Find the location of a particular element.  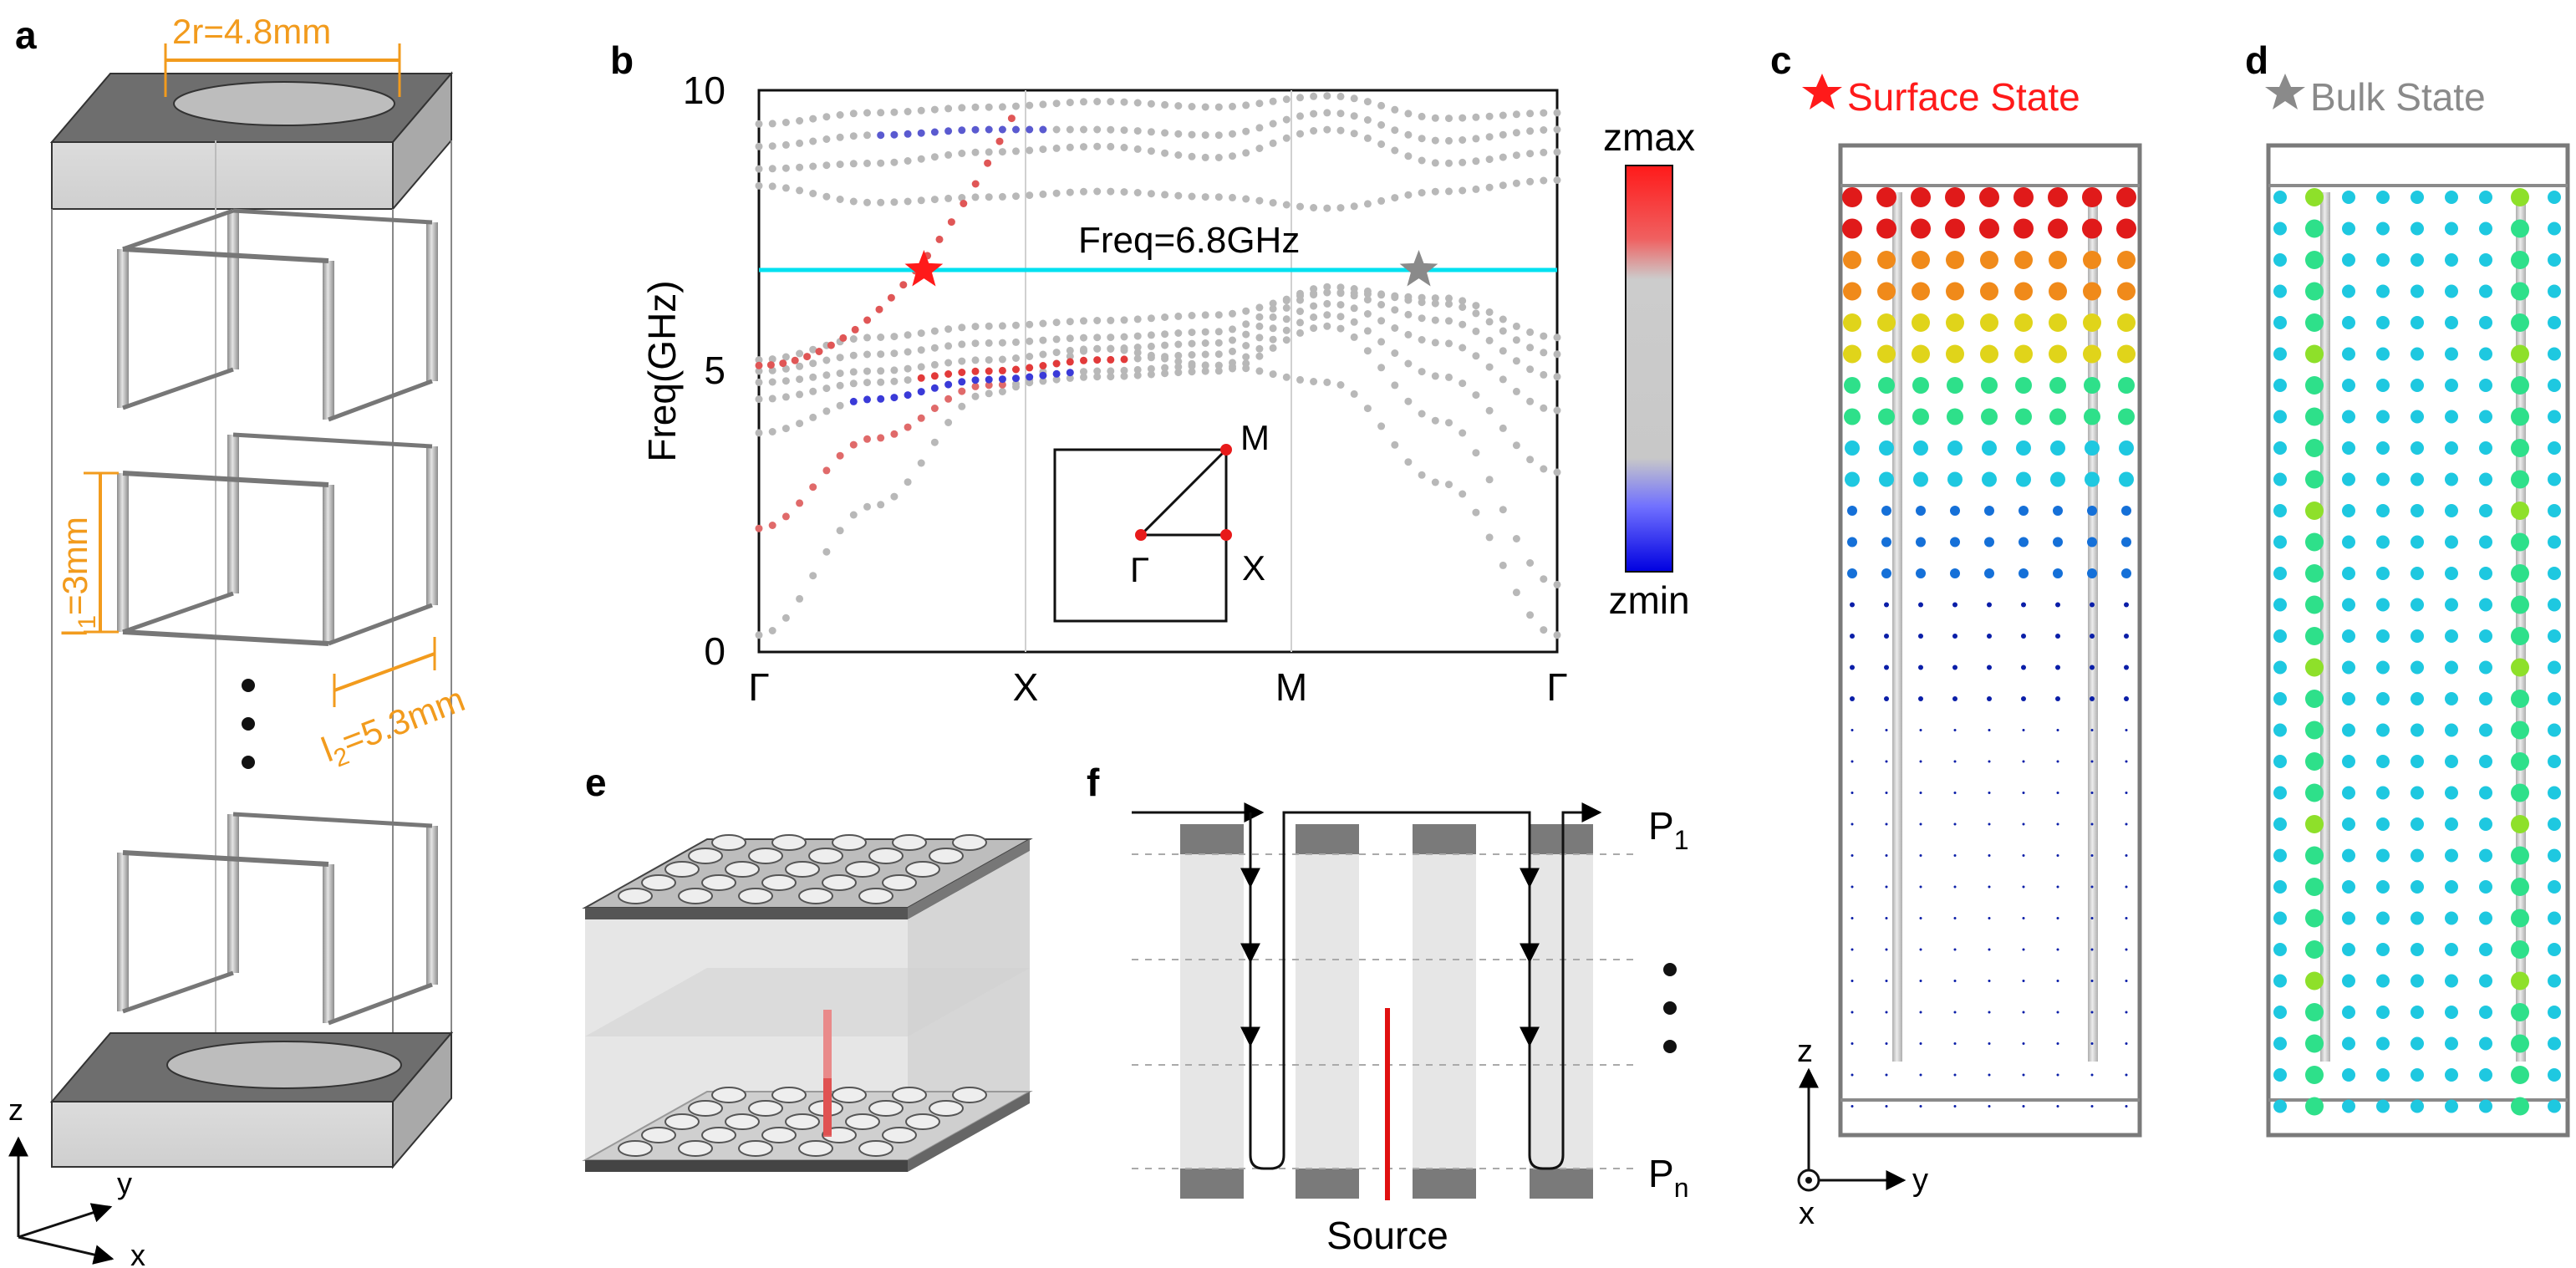

y-tick-label: 5 is located at coordinates (714, 370).